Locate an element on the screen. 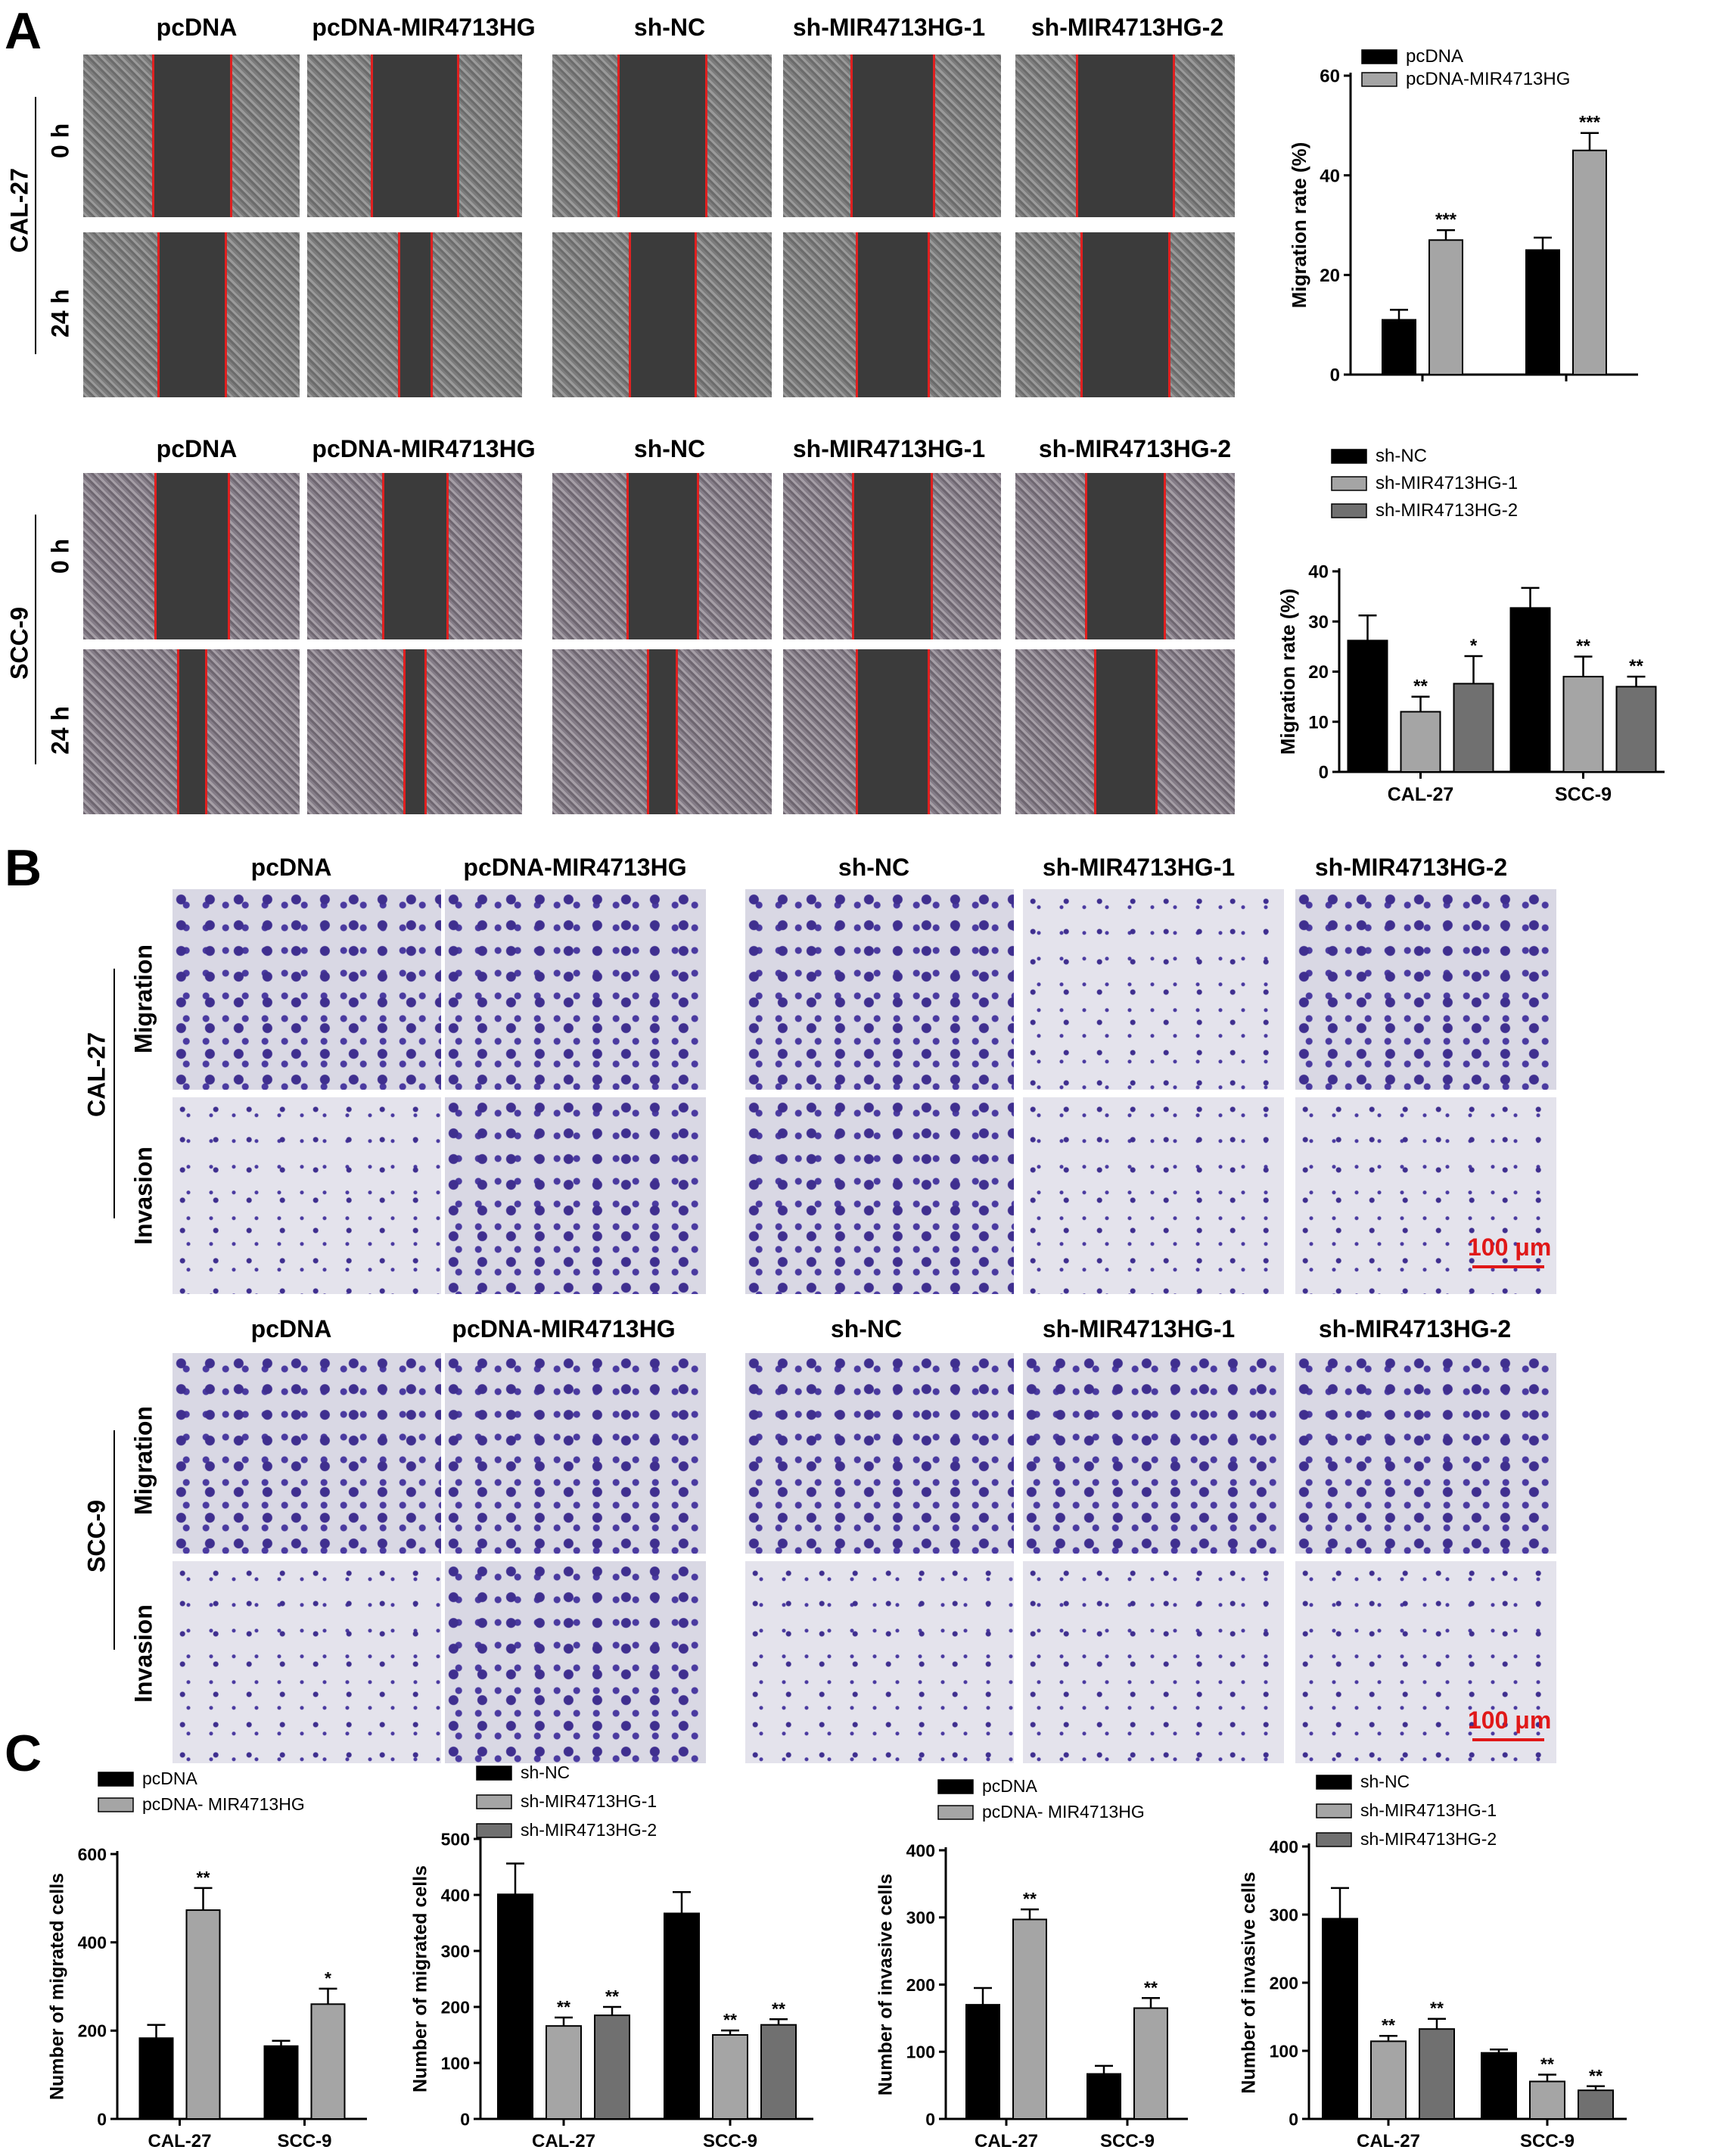  c2-sig-0-1: ** is located at coordinates (563, 2007).